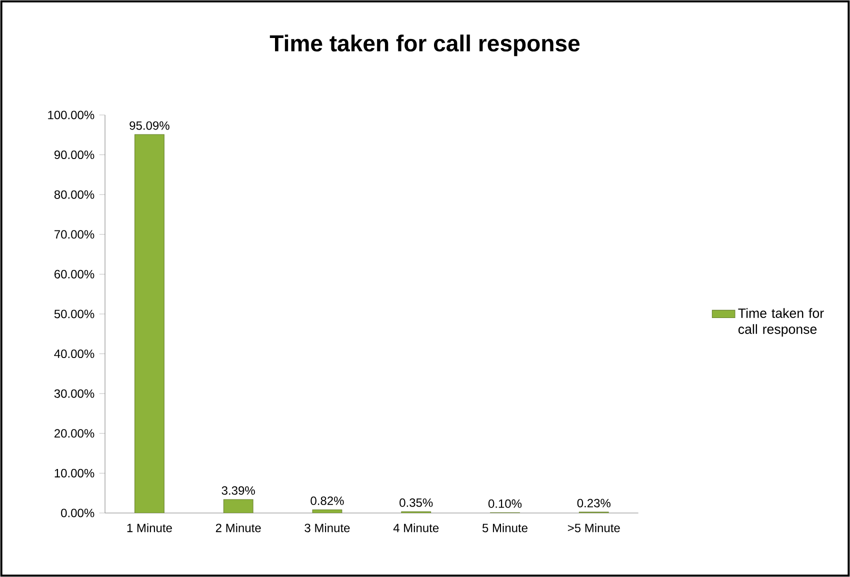 The height and width of the screenshot is (577, 850). Describe the element at coordinates (416, 527) in the screenshot. I see `x-tick-label: 4 Minute` at that location.